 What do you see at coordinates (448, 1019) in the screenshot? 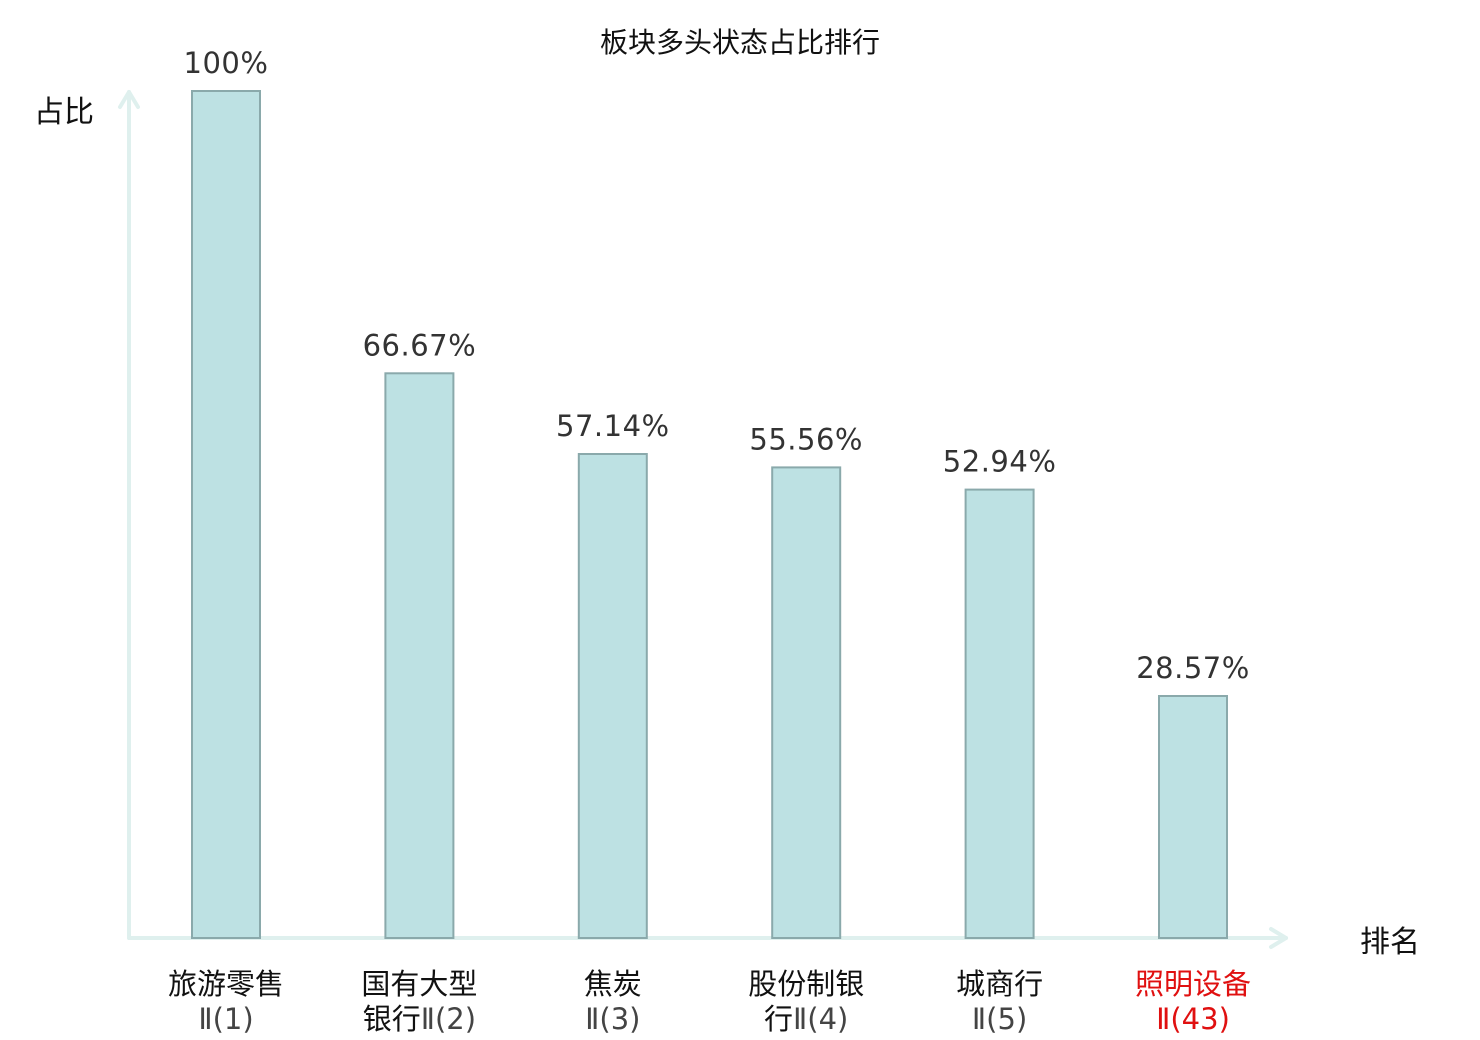
I see `category-rank: Ⅱ(2)` at bounding box center [448, 1019].